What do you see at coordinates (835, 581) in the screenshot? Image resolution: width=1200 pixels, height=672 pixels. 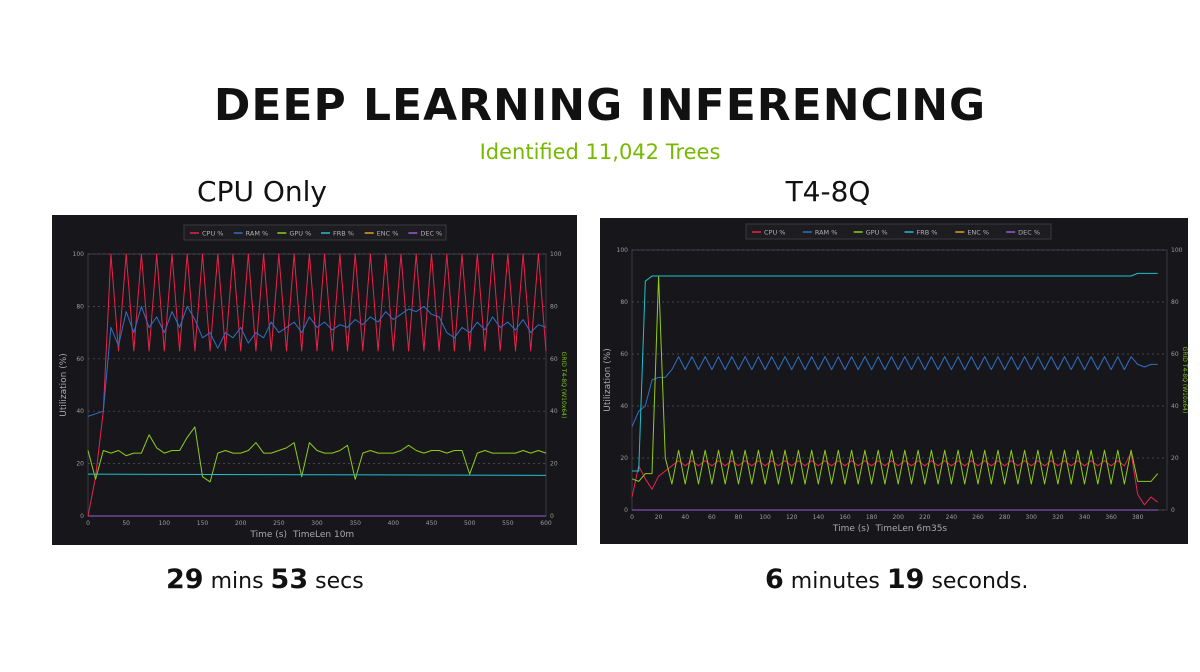 I see `duration-minutes-unit: minutes` at bounding box center [835, 581].